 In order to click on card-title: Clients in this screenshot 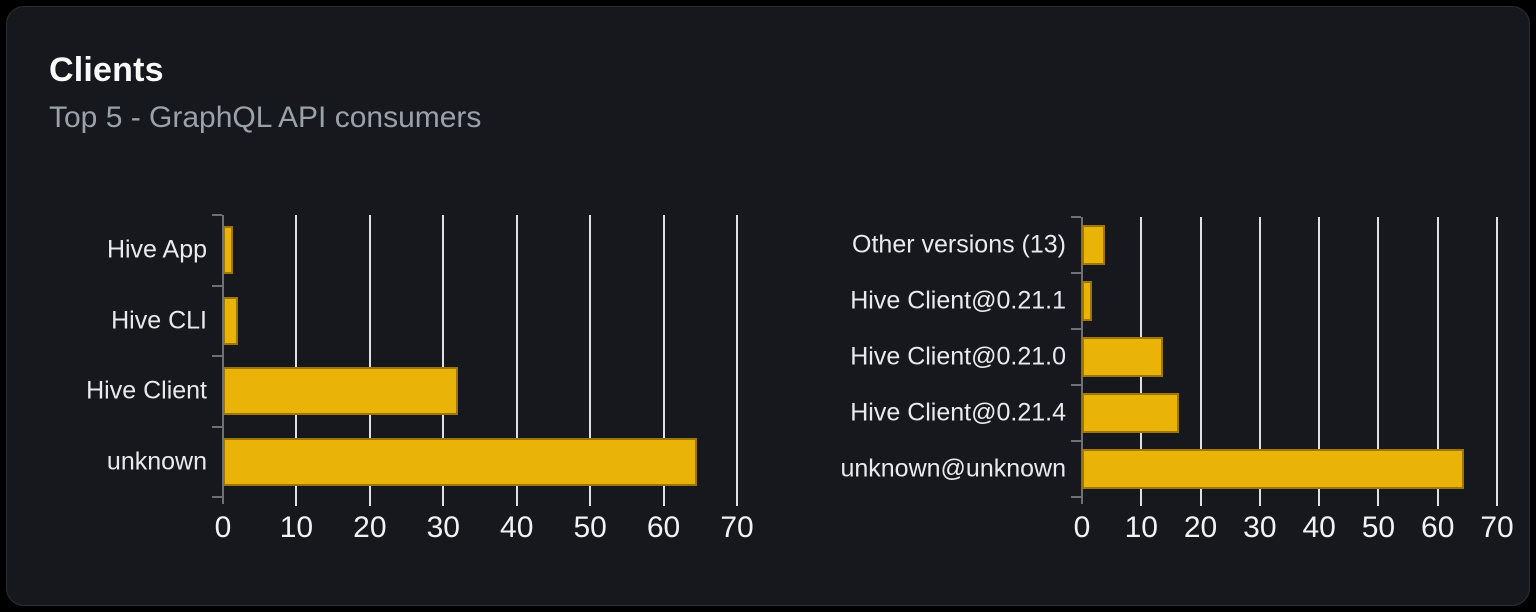, I will do `click(106, 70)`.